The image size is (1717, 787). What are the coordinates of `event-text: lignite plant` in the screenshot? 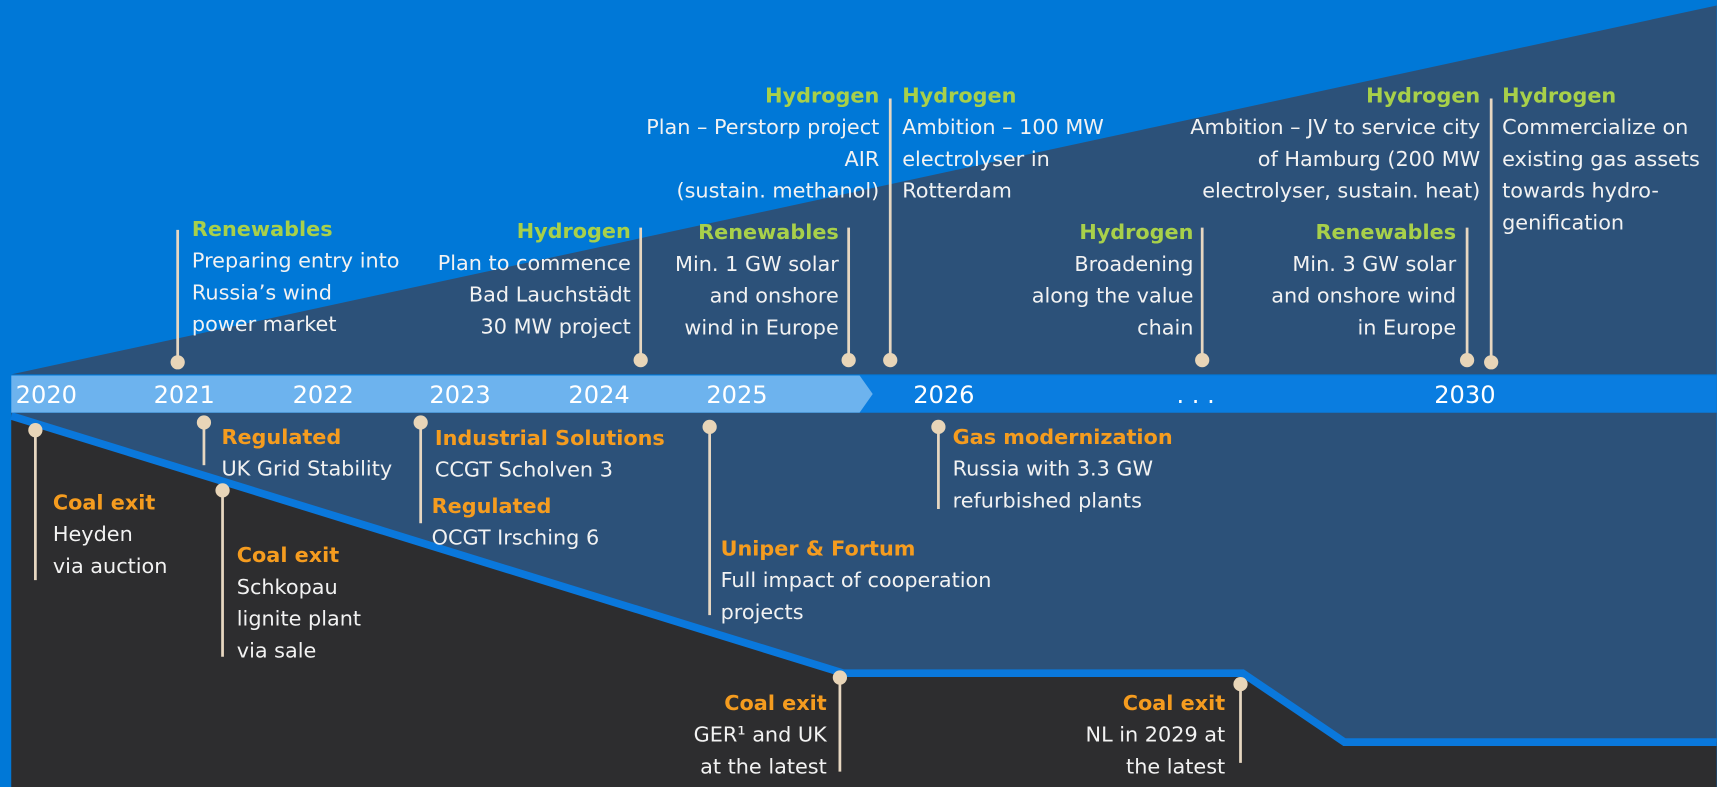 It's located at (299, 619).